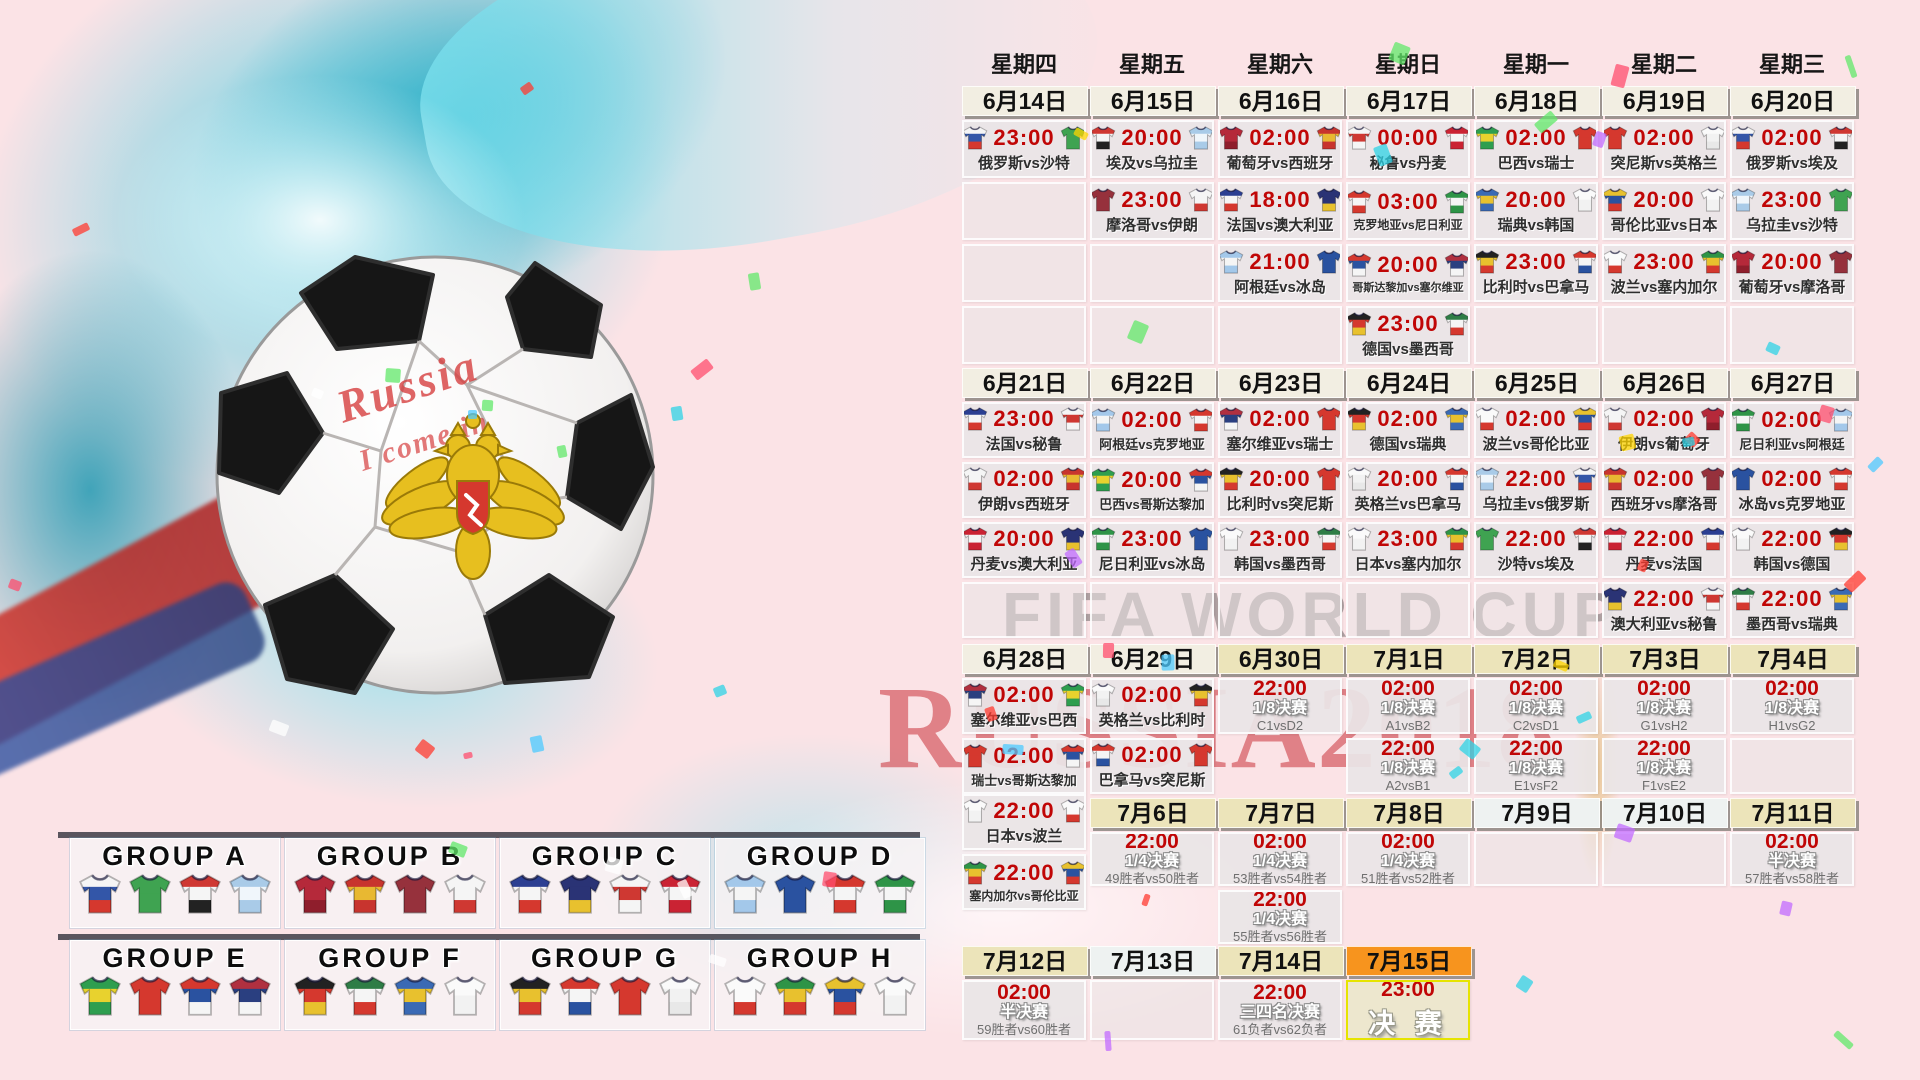 This screenshot has width=1920, height=1080. What do you see at coordinates (1023, 64) in the screenshot?
I see `weekday-label: 星期四` at bounding box center [1023, 64].